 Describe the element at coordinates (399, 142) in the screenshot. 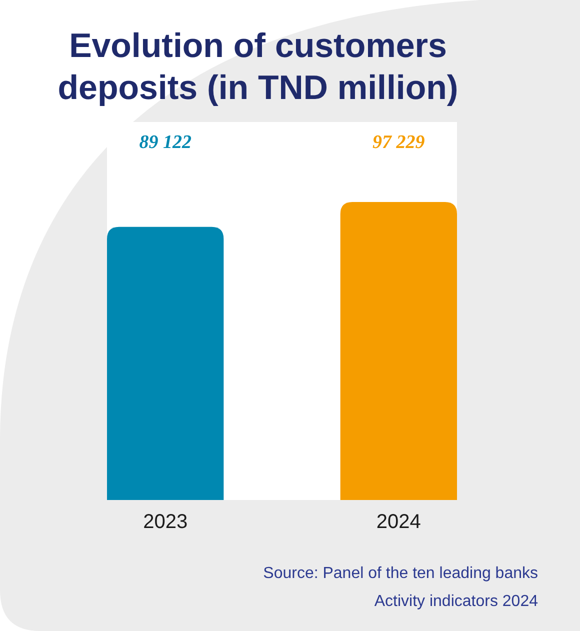

I see `data-label: 97 229` at that location.